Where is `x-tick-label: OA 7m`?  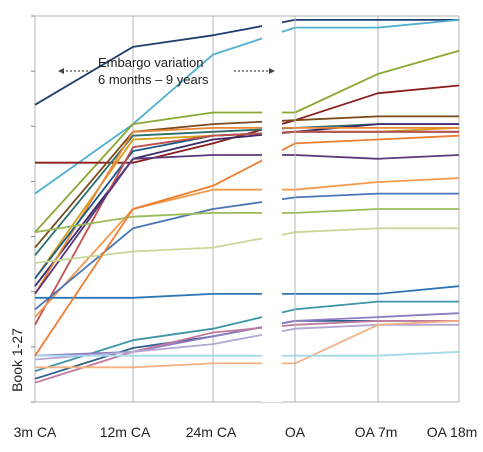 x-tick-label: OA 7m is located at coordinates (376, 432).